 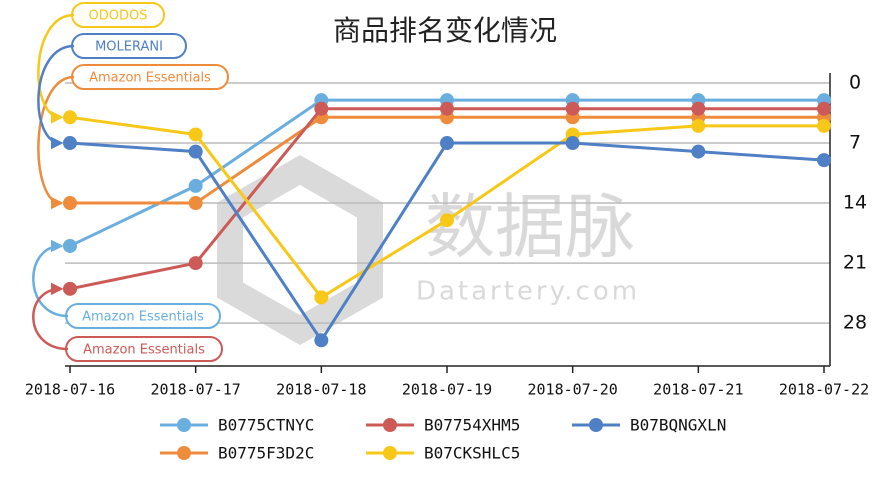 I want to click on legend-label: B0775CTNYC, so click(x=266, y=425).